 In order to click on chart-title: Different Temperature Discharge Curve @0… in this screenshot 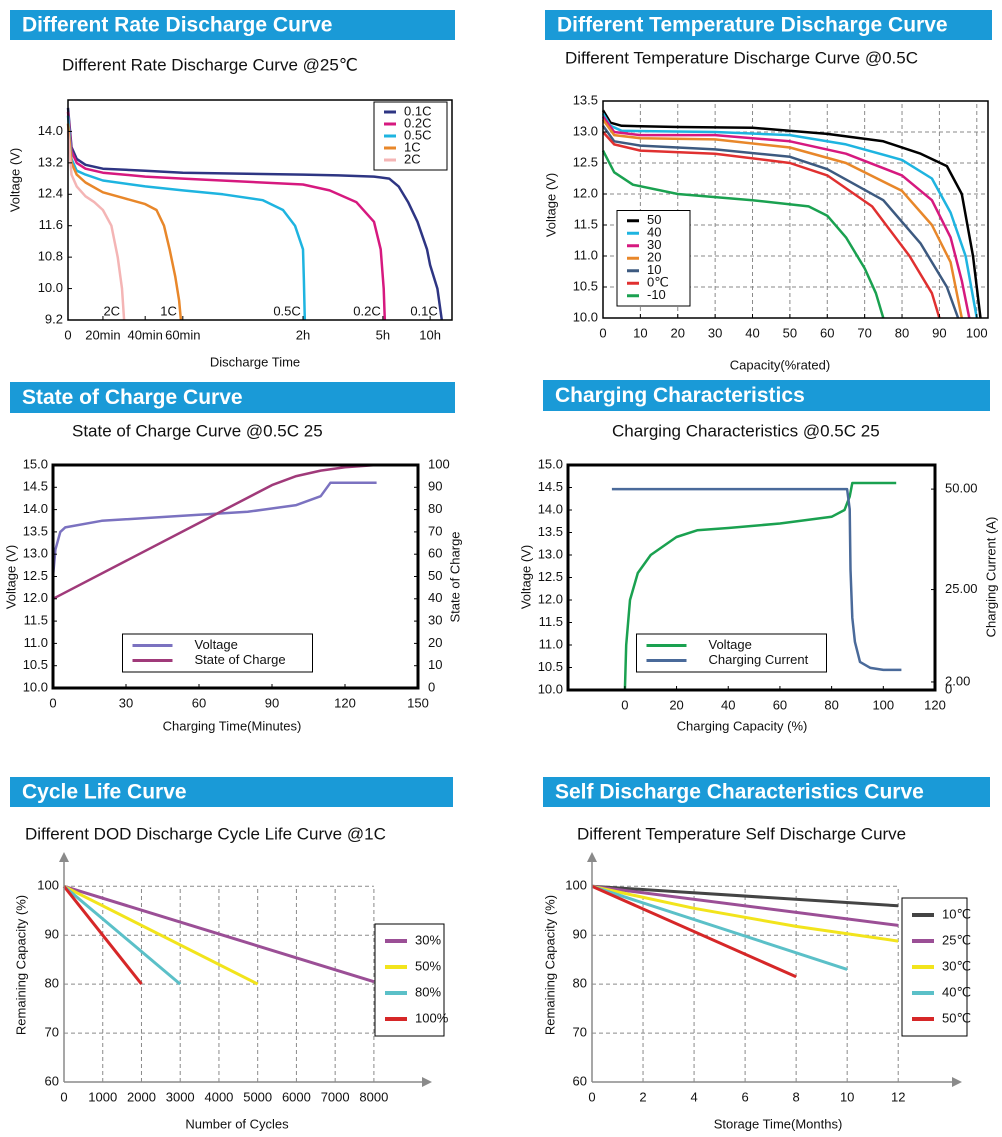, I will do `click(741, 57)`.